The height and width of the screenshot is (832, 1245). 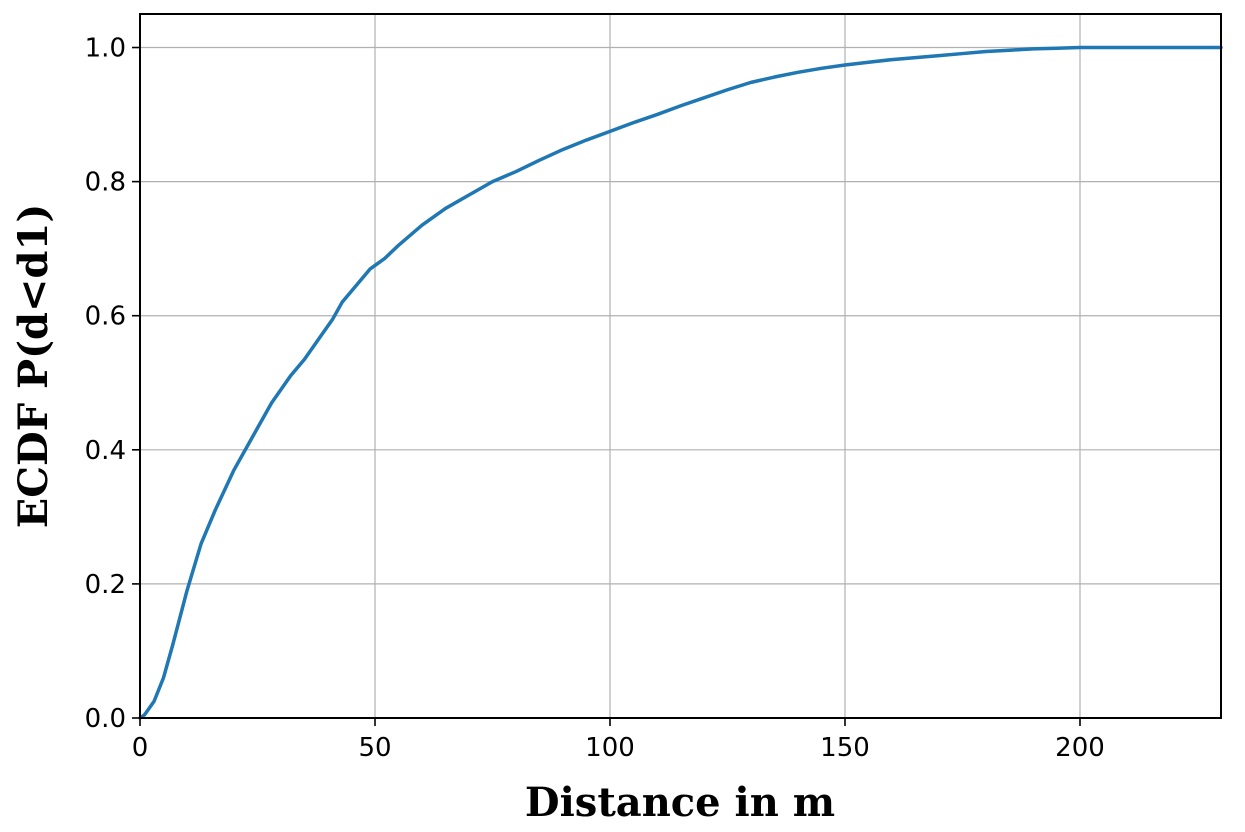 What do you see at coordinates (680, 802) in the screenshot?
I see `x-axis-label: Distance in m` at bounding box center [680, 802].